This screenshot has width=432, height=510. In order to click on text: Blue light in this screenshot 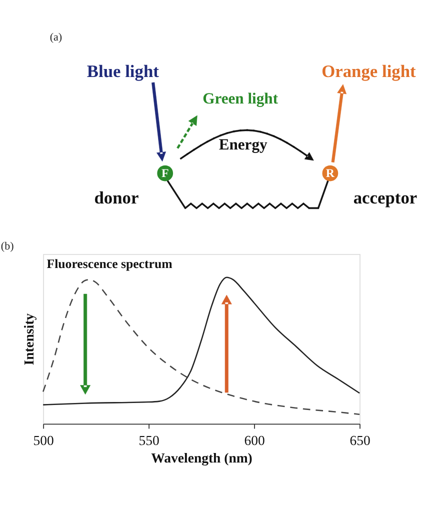, I will do `click(123, 70)`.